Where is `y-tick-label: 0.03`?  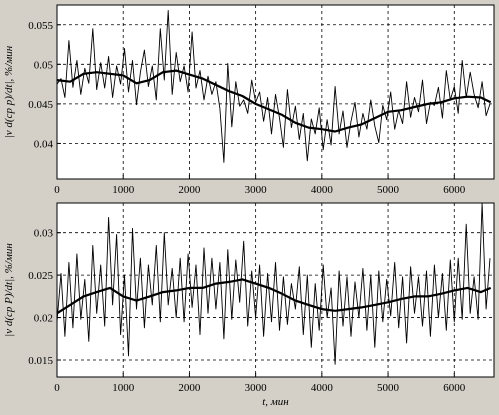
y-tick-label: 0.03 is located at coordinates (44, 234).